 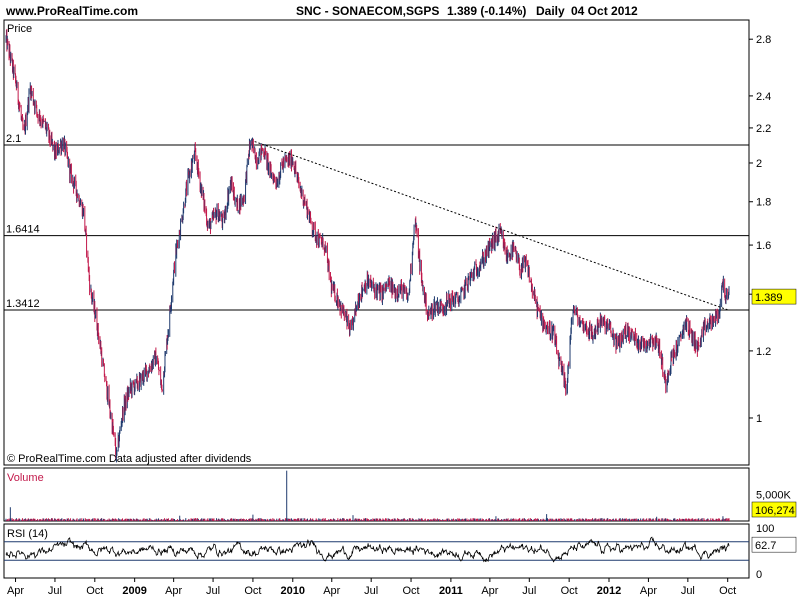 I want to click on volume-panel, so click(x=376, y=494).